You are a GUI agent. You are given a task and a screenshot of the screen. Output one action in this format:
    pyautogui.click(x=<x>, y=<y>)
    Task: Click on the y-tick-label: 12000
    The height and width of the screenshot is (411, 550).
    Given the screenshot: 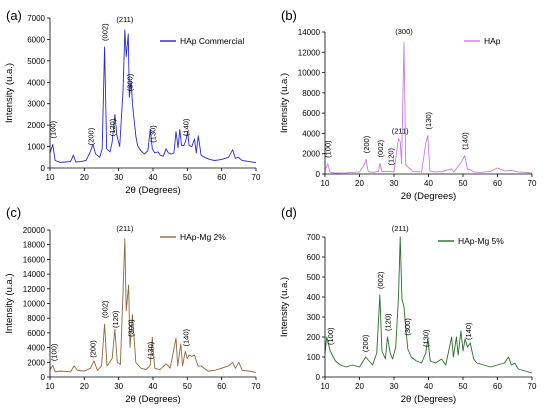 What is the action you would take?
    pyautogui.click(x=34, y=289)
    